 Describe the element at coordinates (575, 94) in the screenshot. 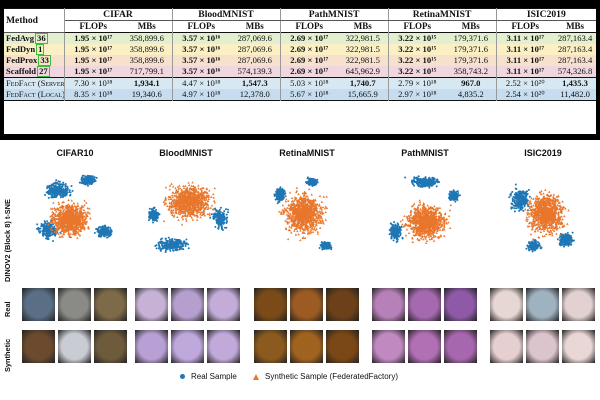

I see `mbs-cell: 11,482.0` at that location.